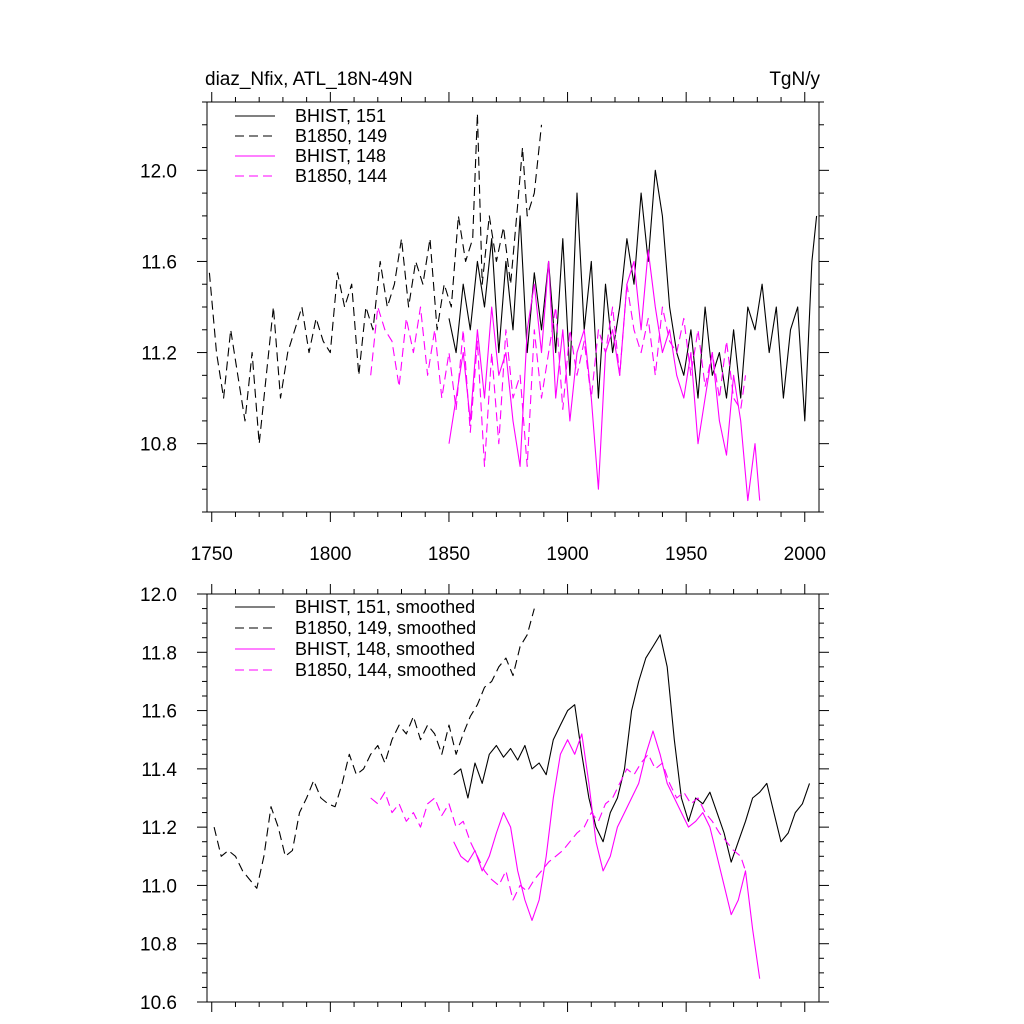  Describe the element at coordinates (385, 649) in the screenshot. I see `legend-label: BHIST, 148, smoothed` at that location.